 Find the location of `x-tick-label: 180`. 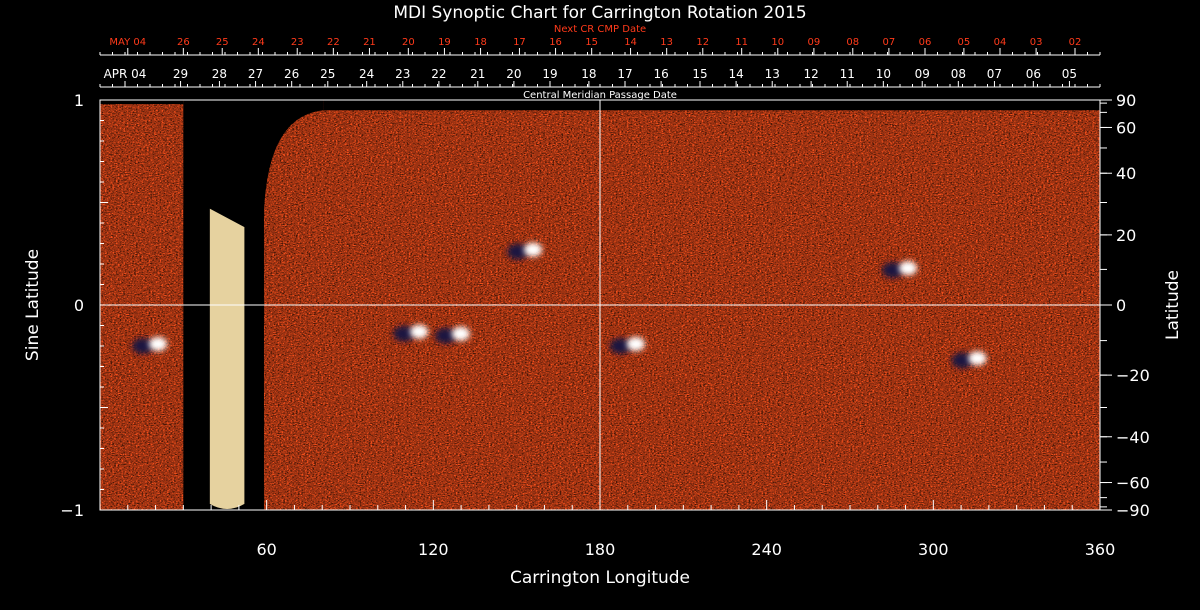

x-tick-label: 180 is located at coordinates (600, 549).